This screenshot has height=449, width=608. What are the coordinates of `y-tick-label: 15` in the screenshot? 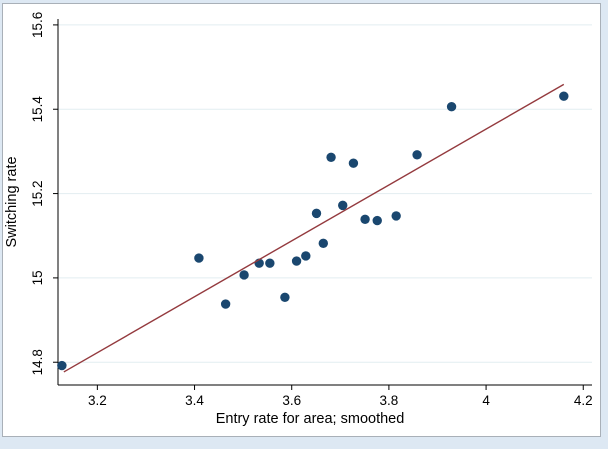 It's located at (37, 277).